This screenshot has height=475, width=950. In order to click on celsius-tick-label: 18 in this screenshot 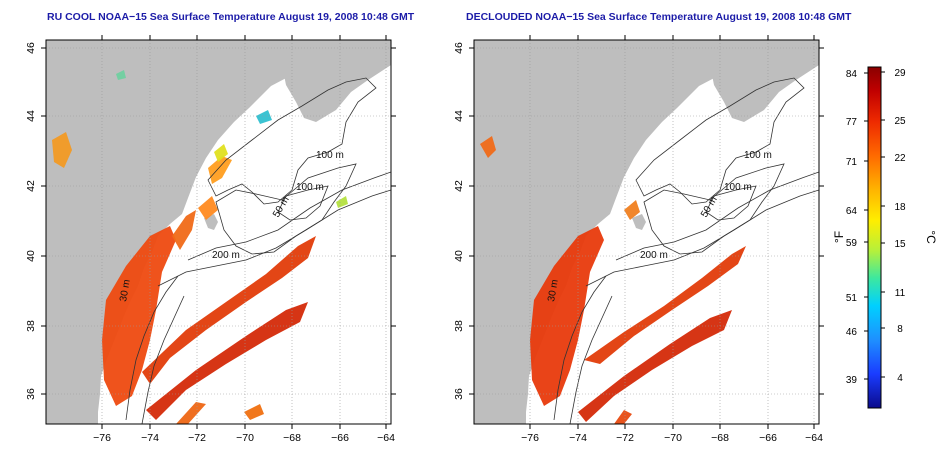, I will do `click(900, 207)`.